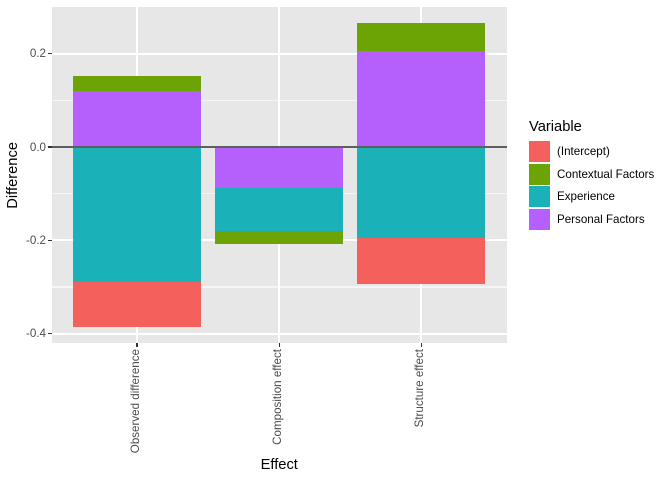 The width and height of the screenshot is (672, 480). I want to click on y-axis-title-wrap: Difference, so click(12, 175).